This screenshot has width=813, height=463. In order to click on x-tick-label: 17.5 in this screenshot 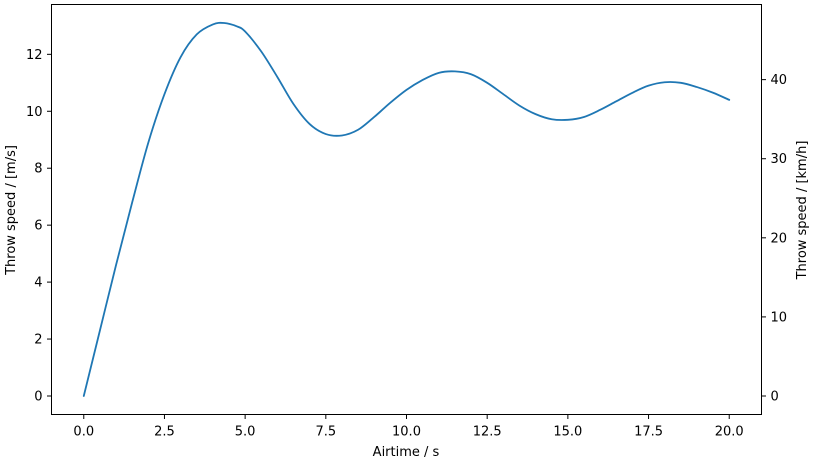, I will do `click(648, 432)`.